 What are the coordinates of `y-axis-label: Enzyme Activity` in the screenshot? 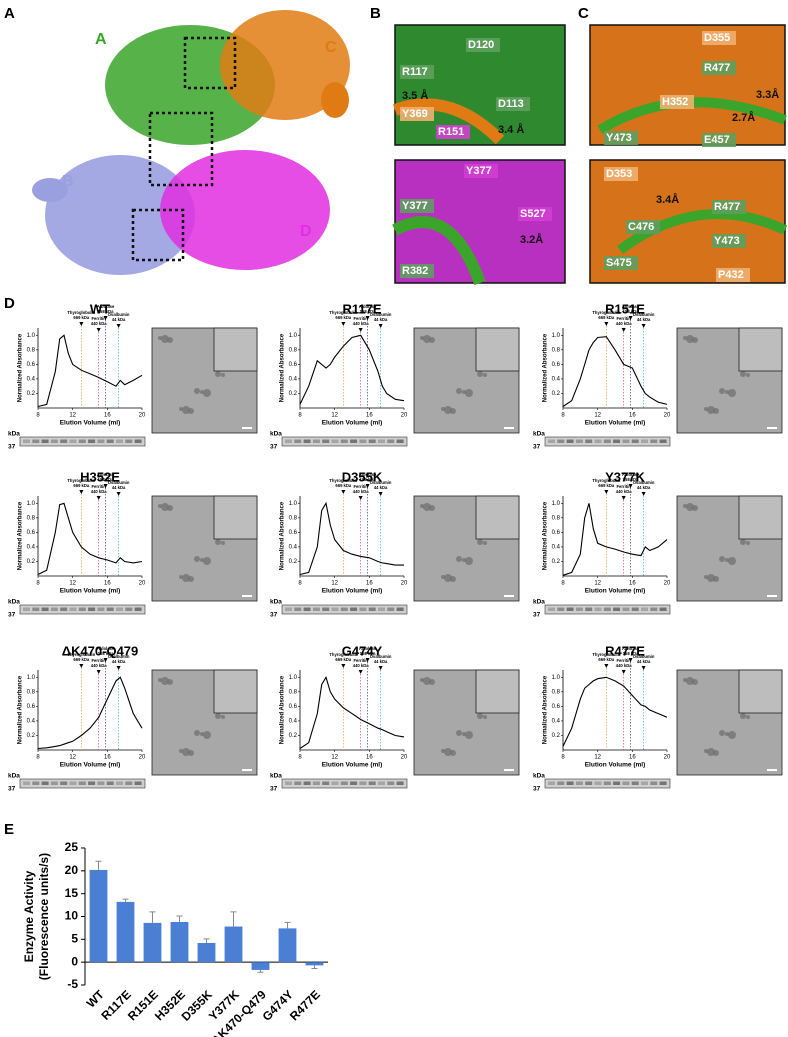 It's located at (29, 916).